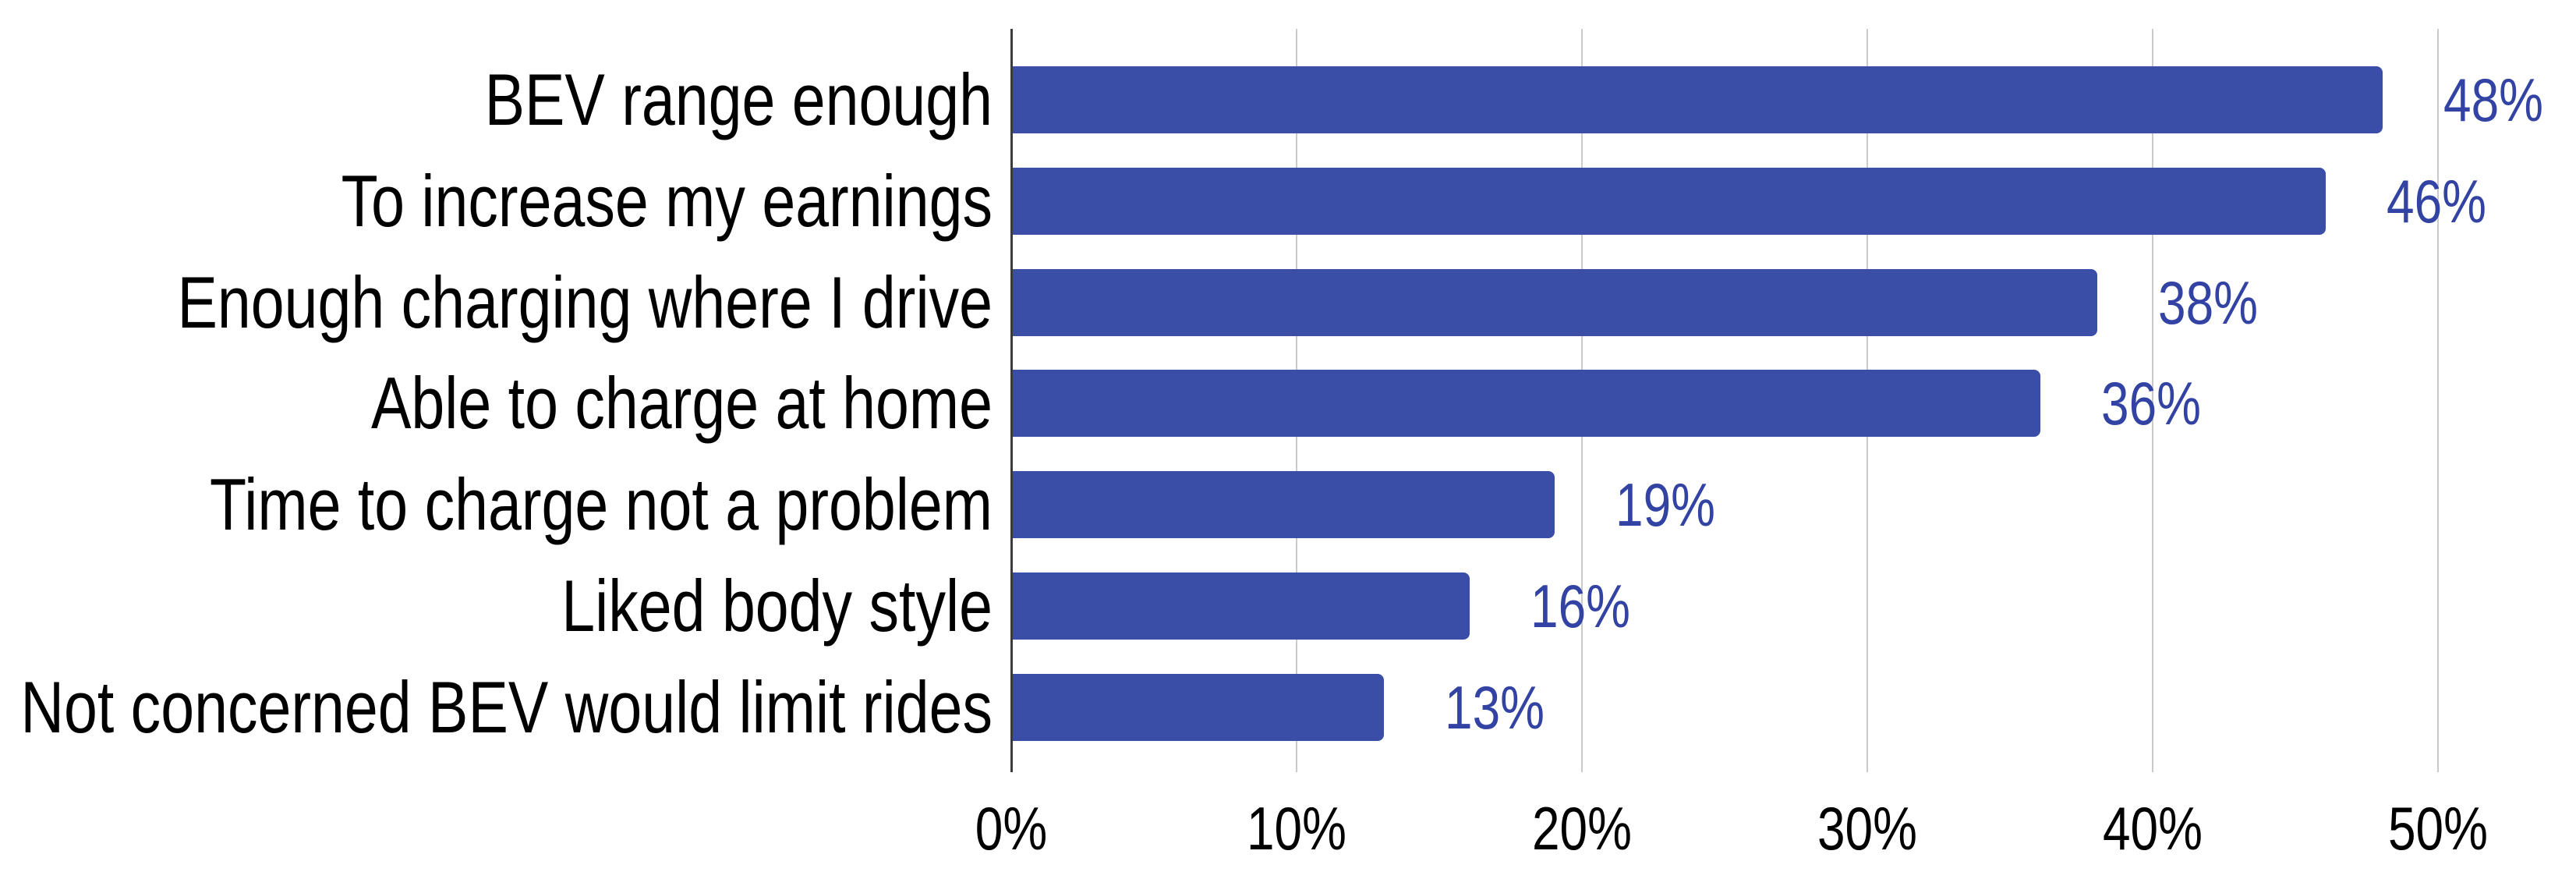  What do you see at coordinates (2152, 828) in the screenshot?
I see `x-tick-label: 40%` at bounding box center [2152, 828].